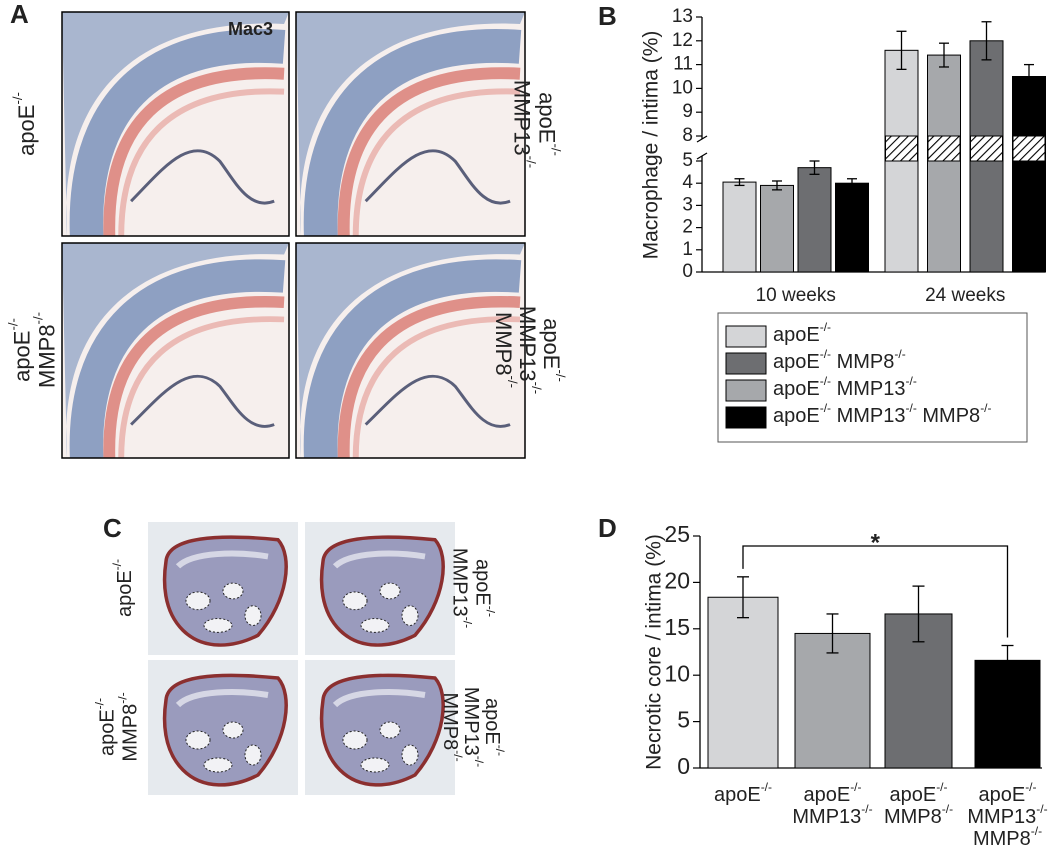 The height and width of the screenshot is (854, 1050). I want to click on y-tick-label: 5, so click(683, 720).